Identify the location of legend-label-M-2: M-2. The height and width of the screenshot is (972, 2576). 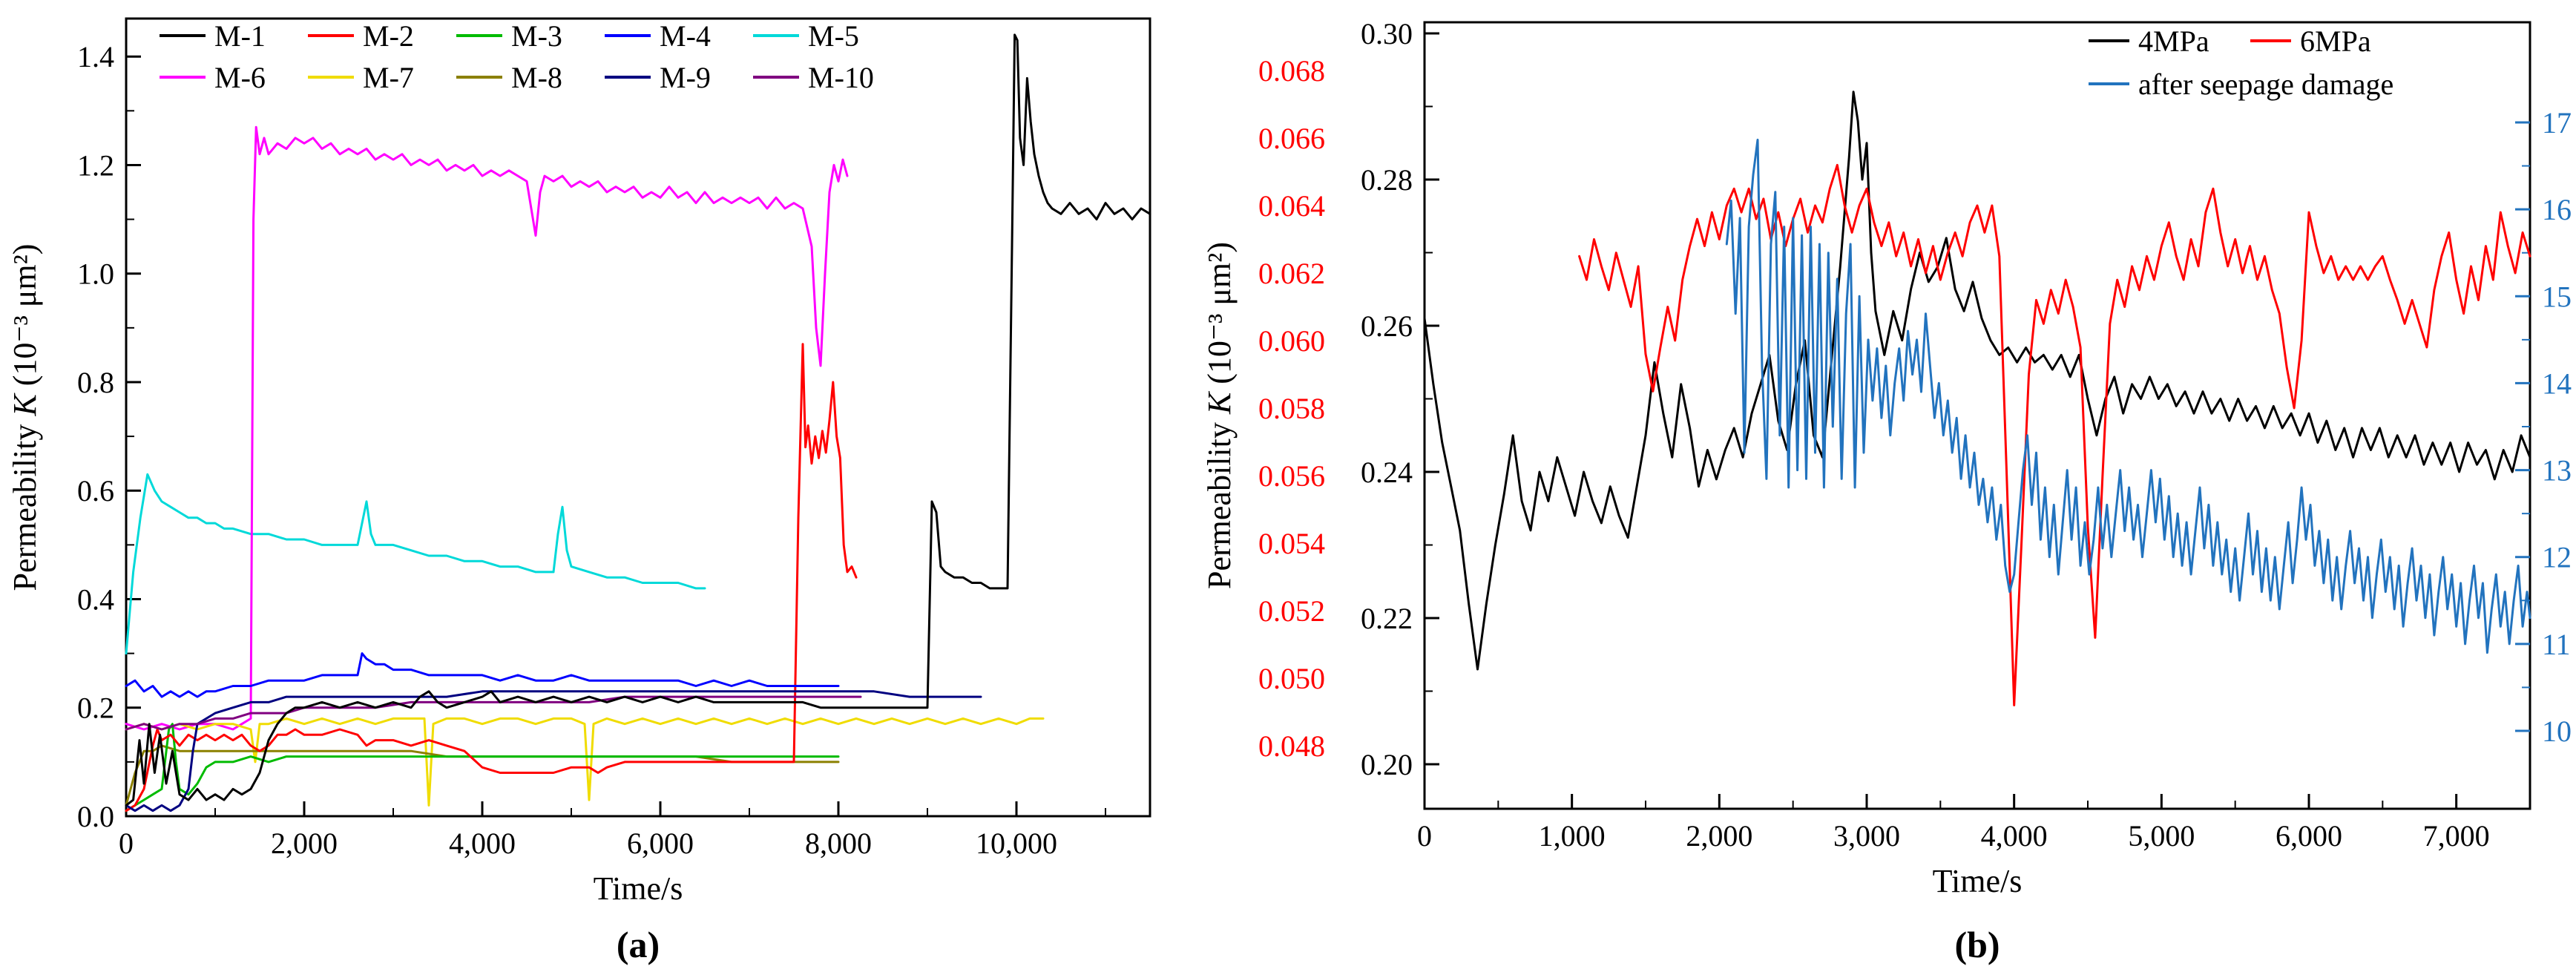
(389, 36).